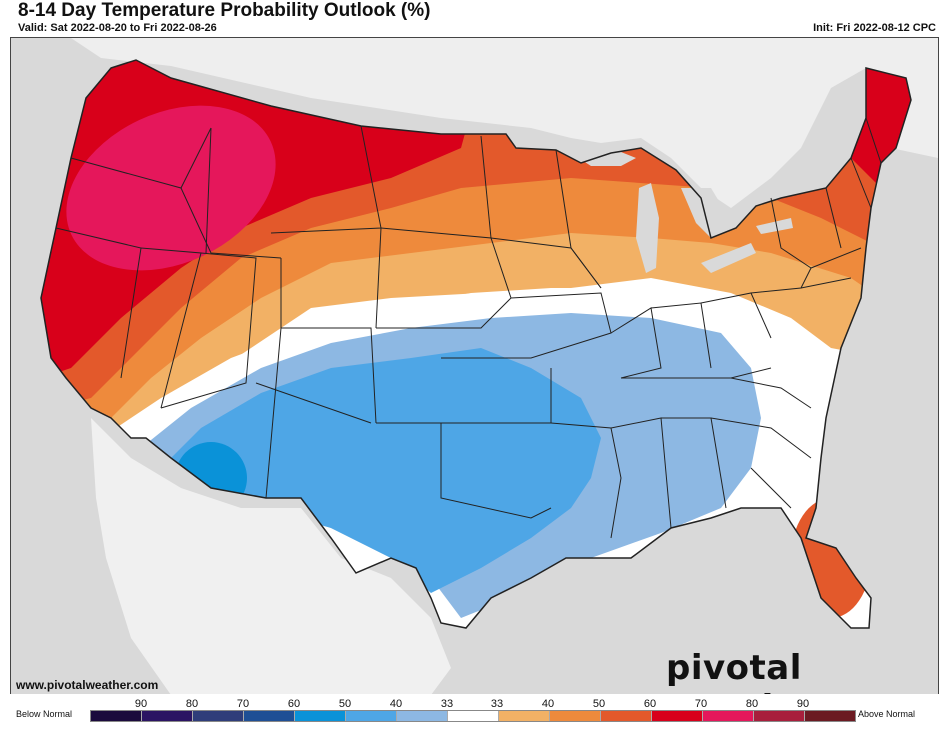 The height and width of the screenshot is (733, 950). What do you see at coordinates (271, 556) in the screenshot?
I see `mexico-land` at bounding box center [271, 556].